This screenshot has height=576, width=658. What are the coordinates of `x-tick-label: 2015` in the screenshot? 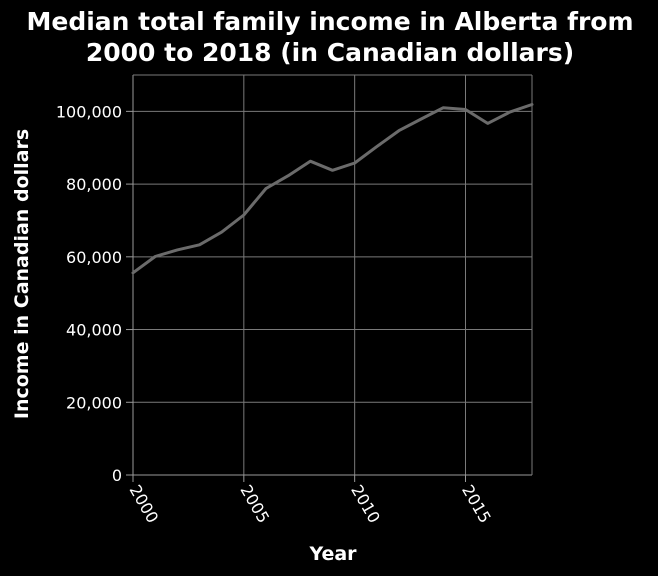 It's located at (476, 504).